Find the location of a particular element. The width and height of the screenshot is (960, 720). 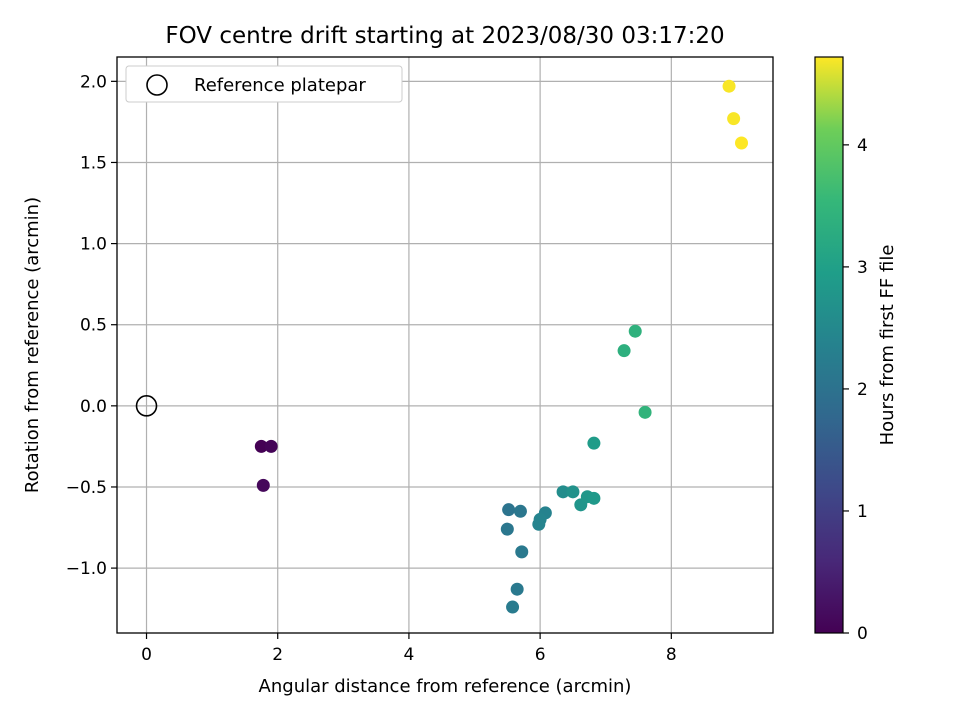

colorbar-label: Hours from first FF file is located at coordinates (887, 345).